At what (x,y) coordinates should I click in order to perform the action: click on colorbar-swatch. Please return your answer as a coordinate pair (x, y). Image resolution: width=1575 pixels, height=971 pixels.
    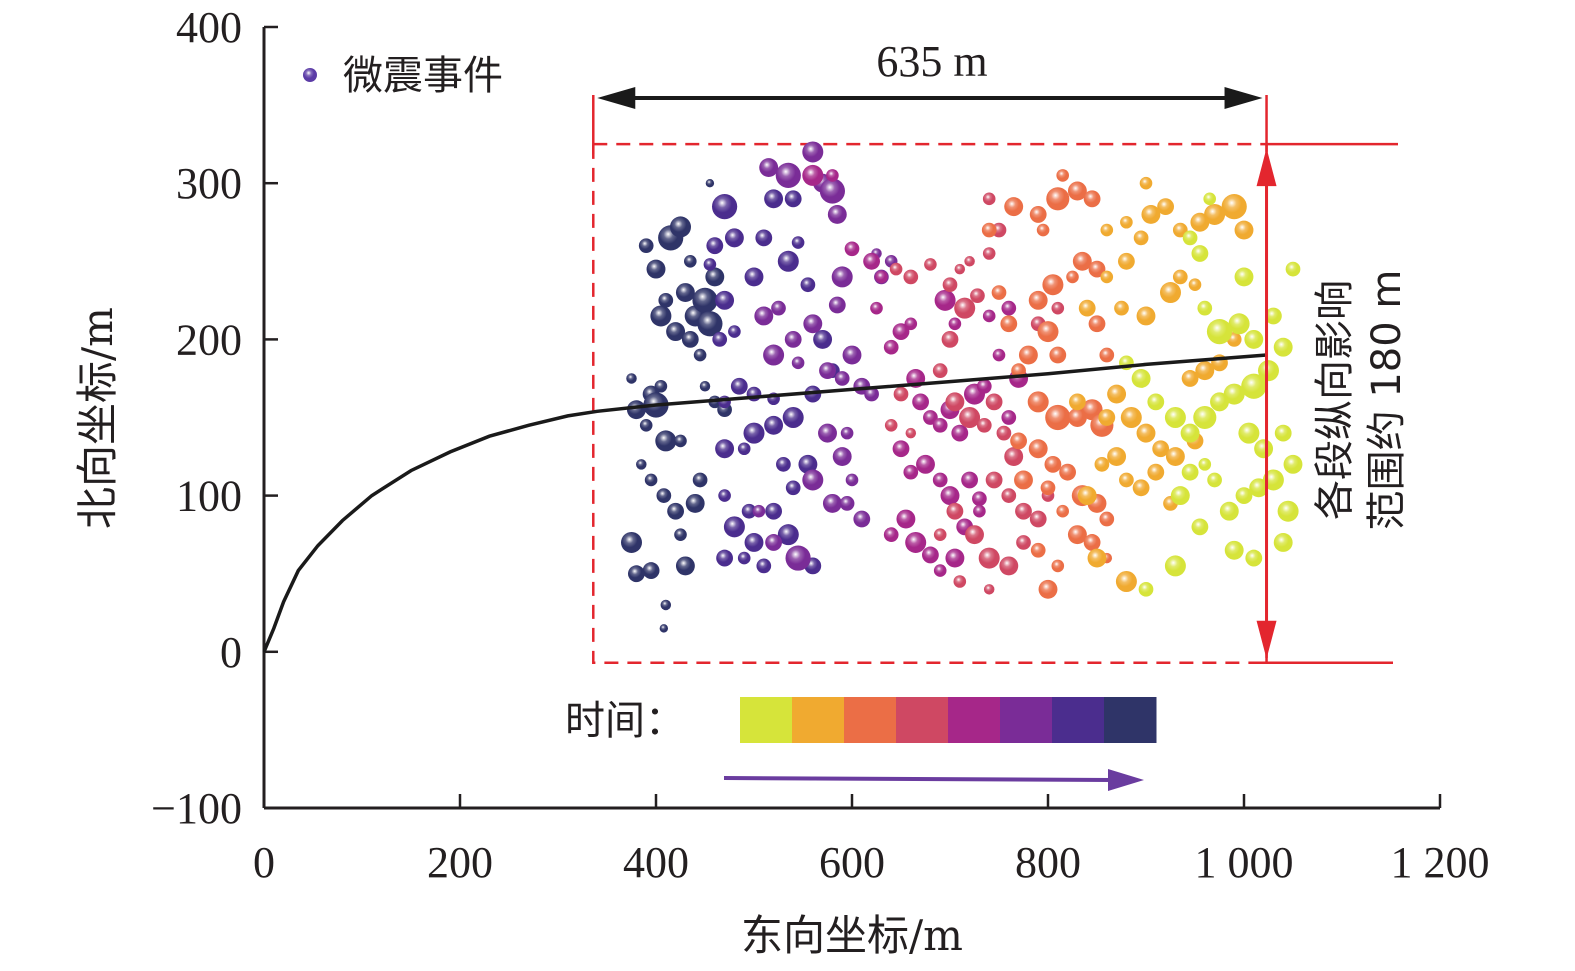
    Looking at the image, I should click on (870, 720).